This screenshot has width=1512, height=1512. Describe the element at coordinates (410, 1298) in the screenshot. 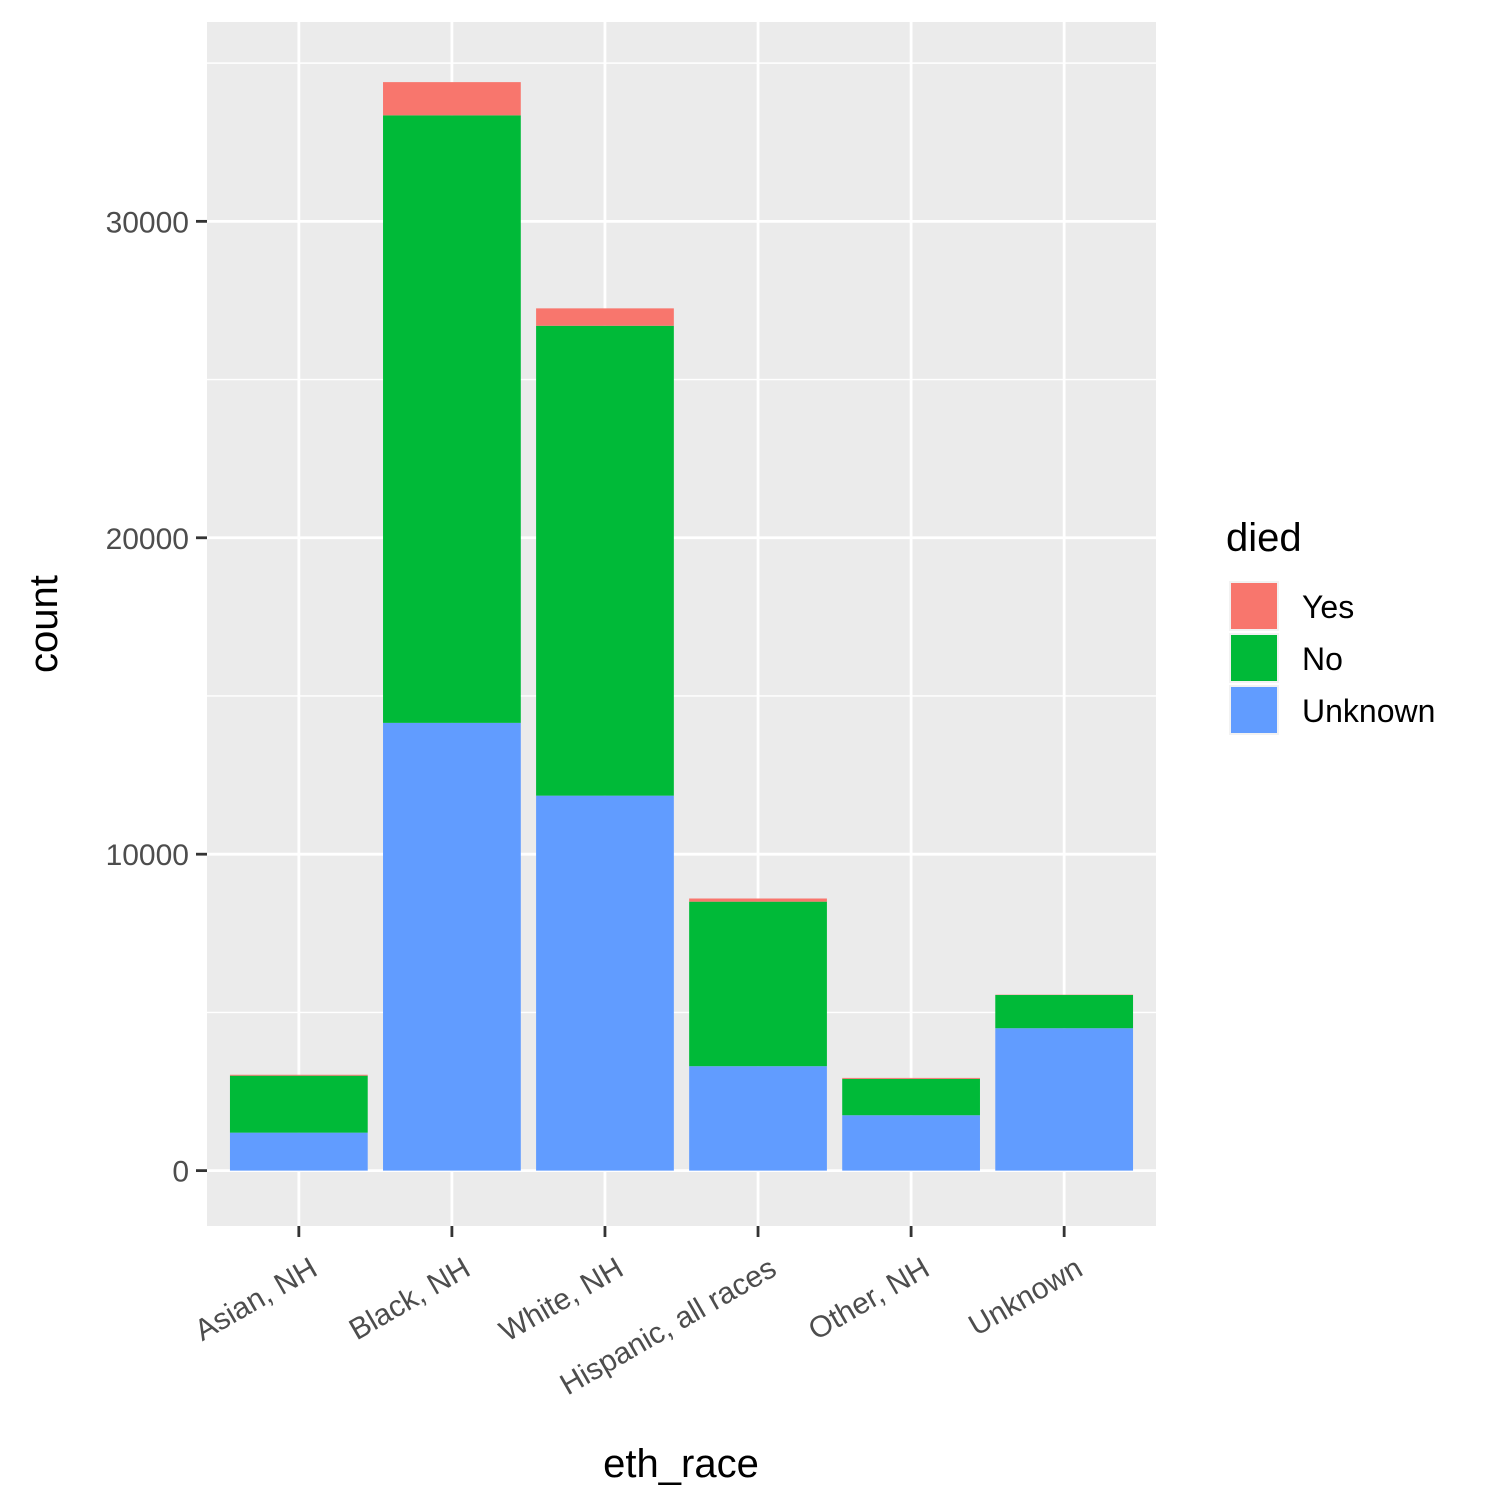

I see `x-tick-label: Black, NH` at that location.